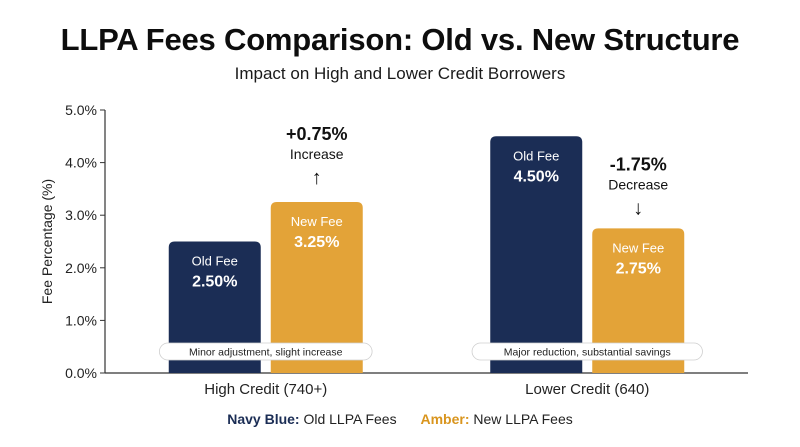  Describe the element at coordinates (317, 154) in the screenshot. I see `change-text: Increase` at that location.